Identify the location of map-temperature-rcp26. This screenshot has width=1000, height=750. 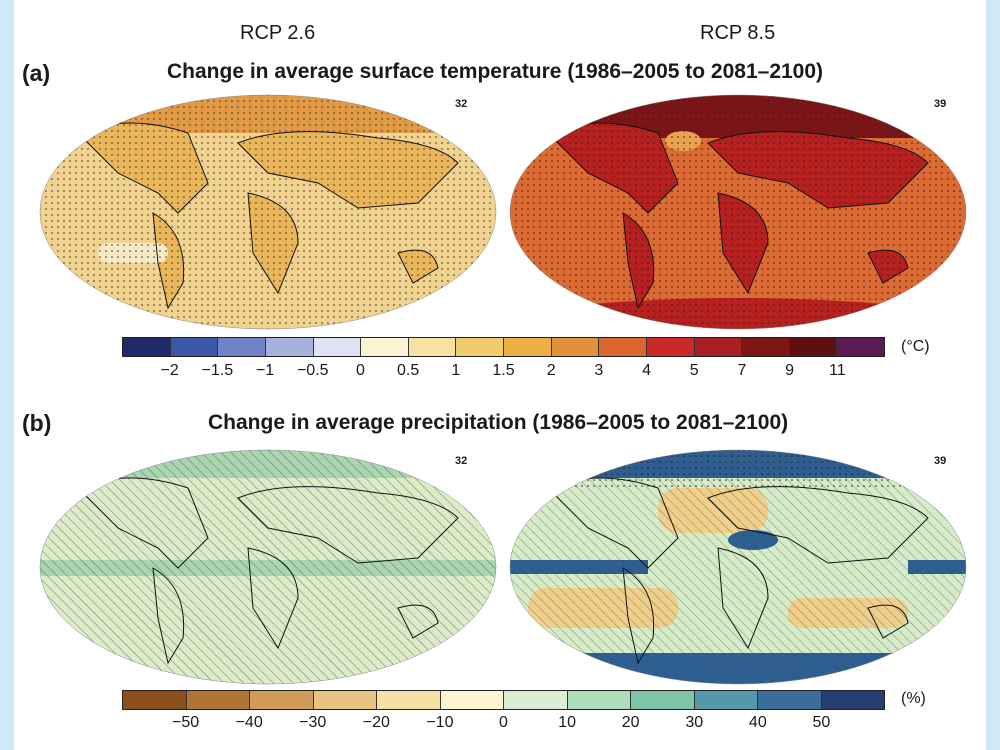
(268, 212).